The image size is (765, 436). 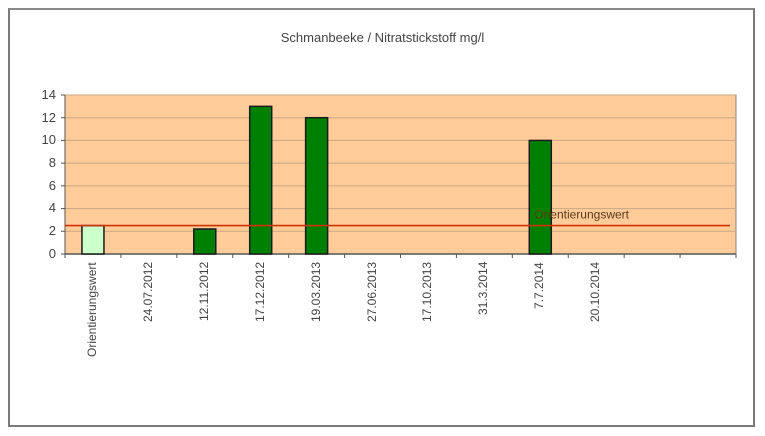 What do you see at coordinates (483, 289) in the screenshot?
I see `x-tick-label: 31.3.2014` at bounding box center [483, 289].